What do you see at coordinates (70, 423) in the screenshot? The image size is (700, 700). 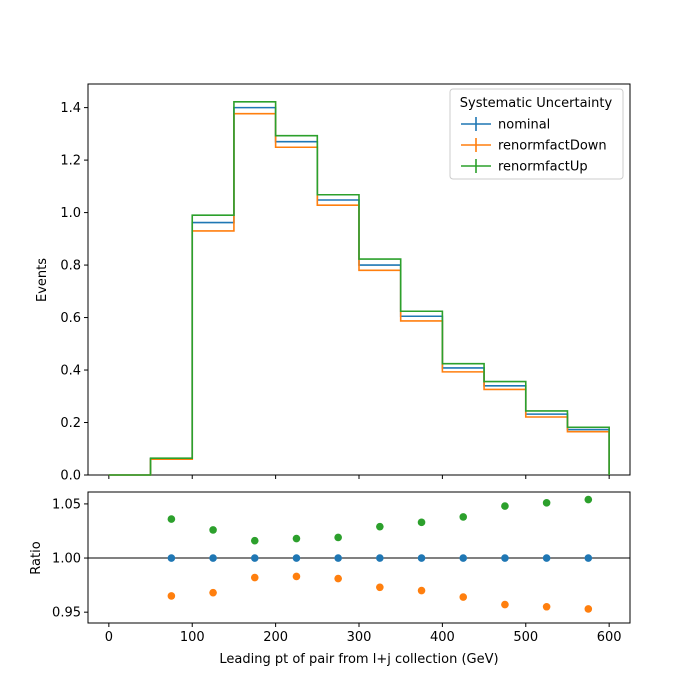 I see `main-y-tick-label: 0.2` at bounding box center [70, 423].